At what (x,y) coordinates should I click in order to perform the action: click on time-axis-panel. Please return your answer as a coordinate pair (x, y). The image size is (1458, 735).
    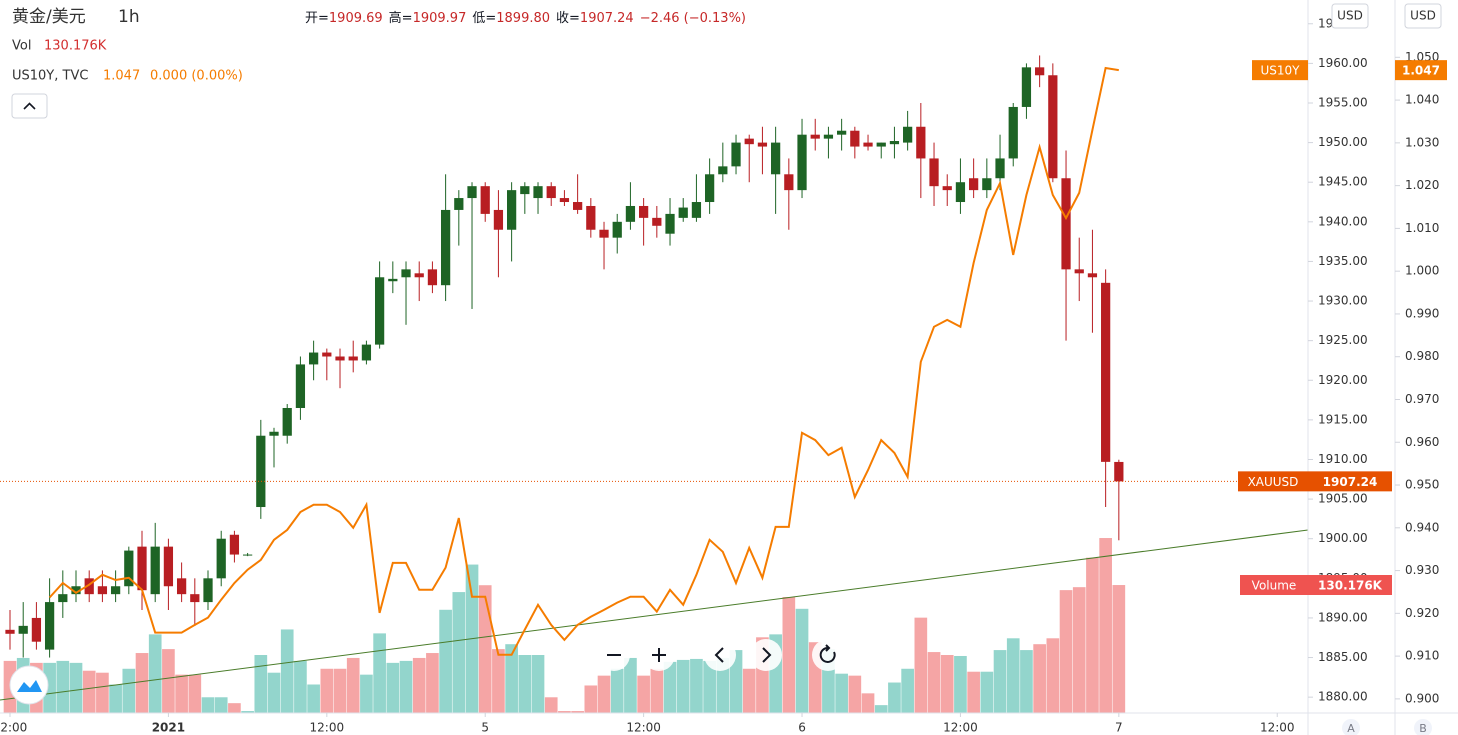
    Looking at the image, I should click on (654, 724).